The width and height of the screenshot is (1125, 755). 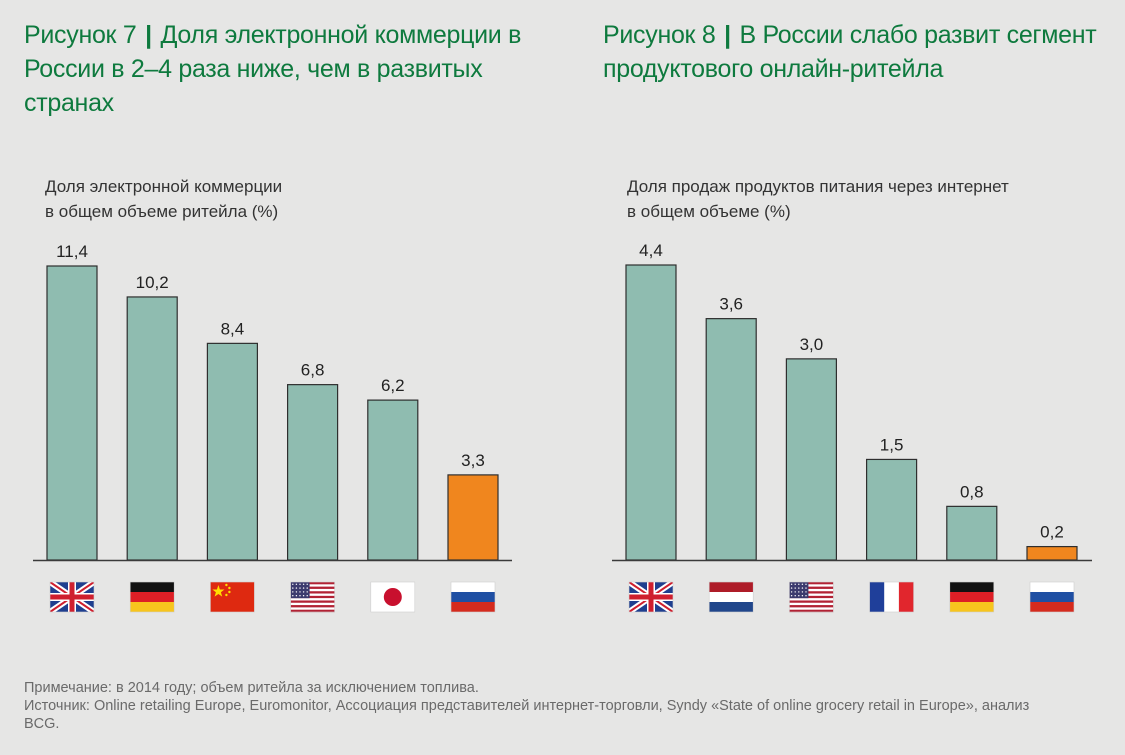 What do you see at coordinates (393, 597) in the screenshot?
I see `japan-flag-icon` at bounding box center [393, 597].